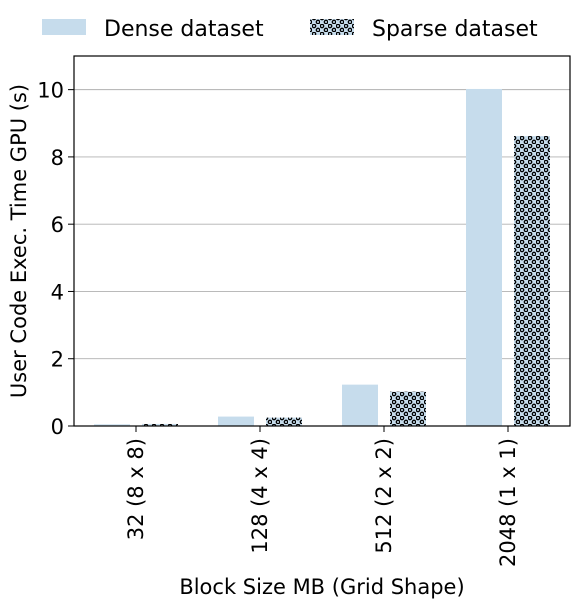 This screenshot has width=581, height=607. I want to click on y-tick-label: 2, so click(57, 360).